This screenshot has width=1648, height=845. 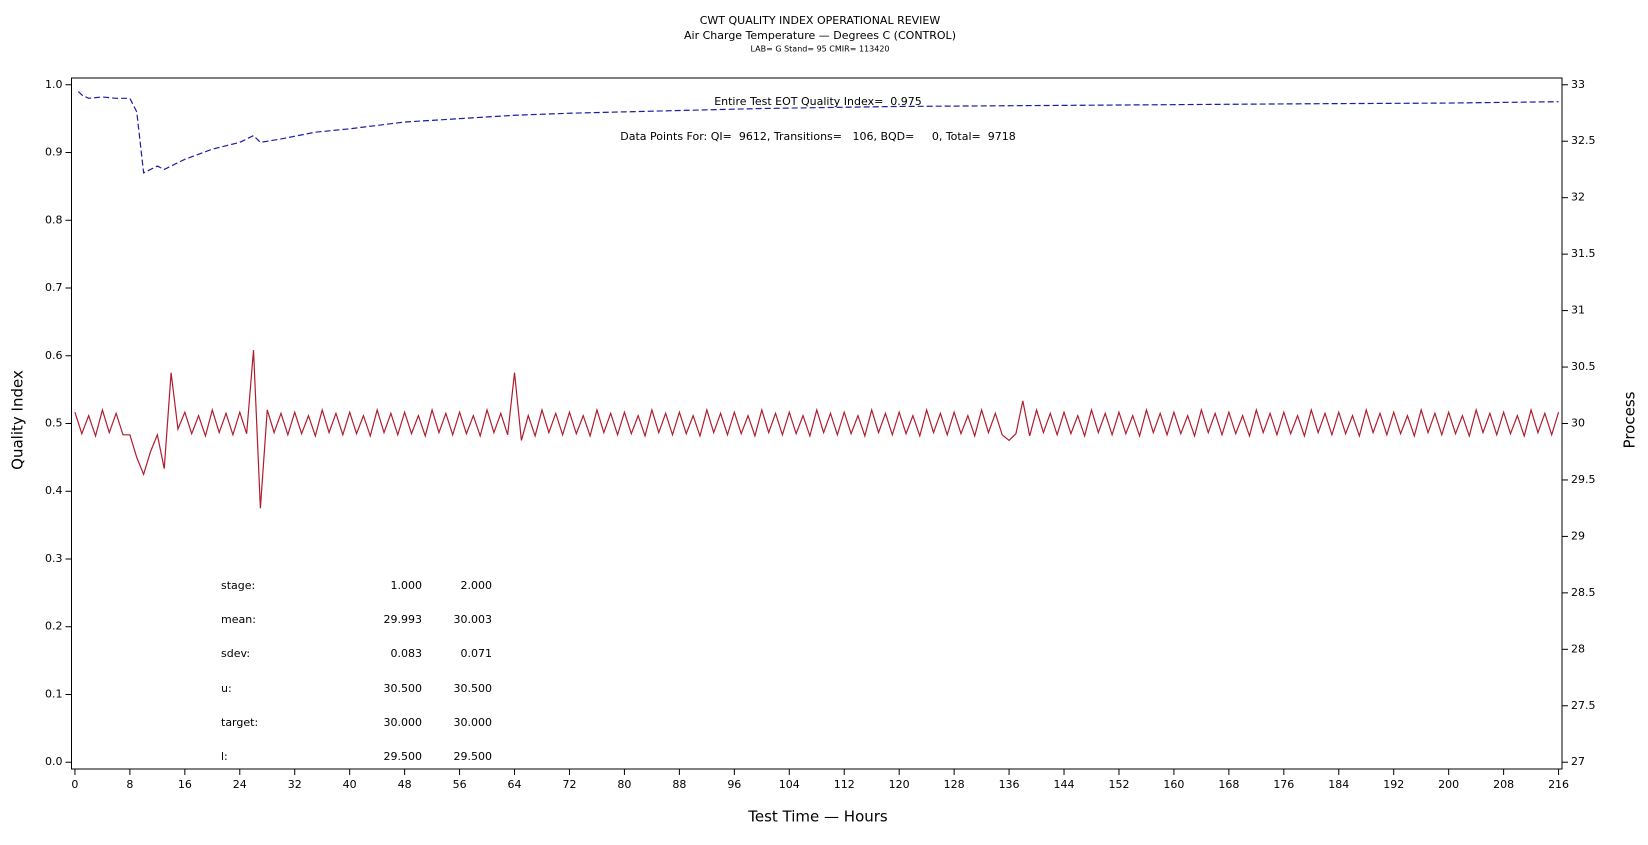 What do you see at coordinates (844, 784) in the screenshot?
I see `x-tick-label: 112` at bounding box center [844, 784].